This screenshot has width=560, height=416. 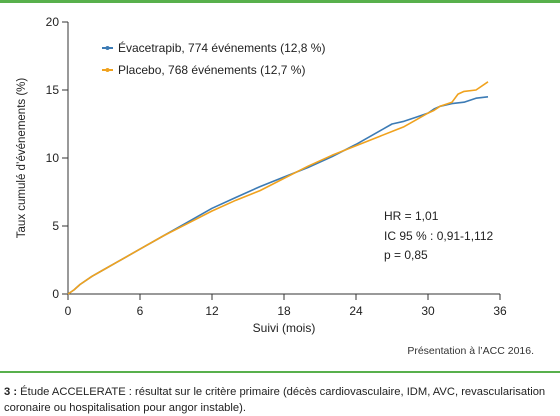 What do you see at coordinates (53, 22) in the screenshot?
I see `y-tick-label: 20` at bounding box center [53, 22].